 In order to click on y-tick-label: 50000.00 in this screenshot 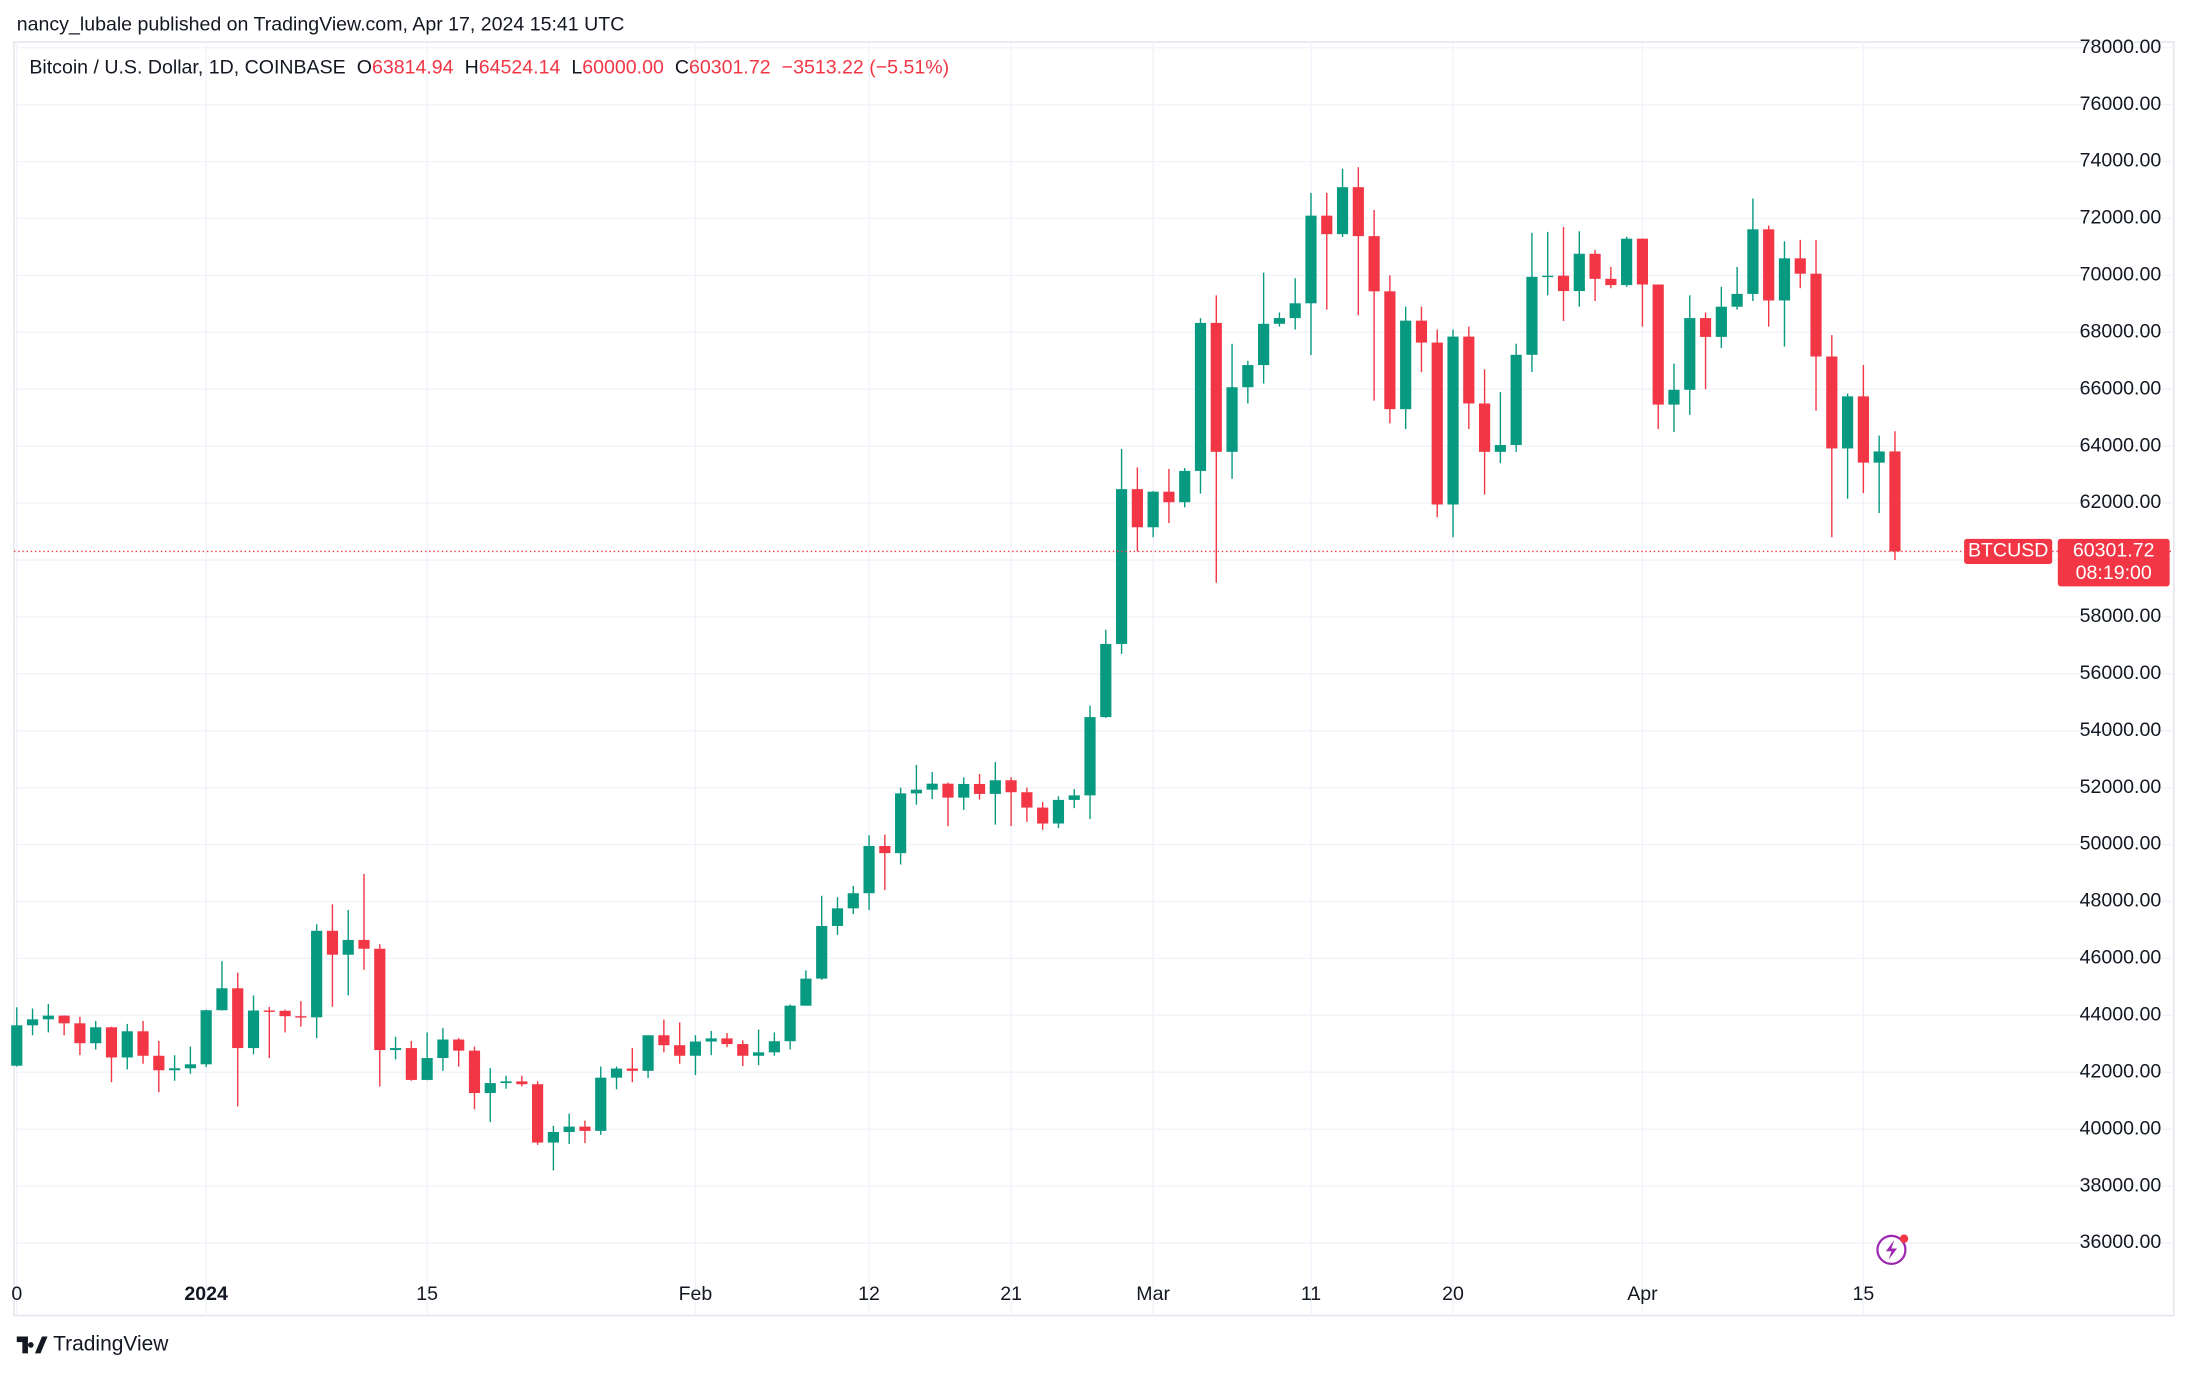, I will do `click(2121, 844)`.